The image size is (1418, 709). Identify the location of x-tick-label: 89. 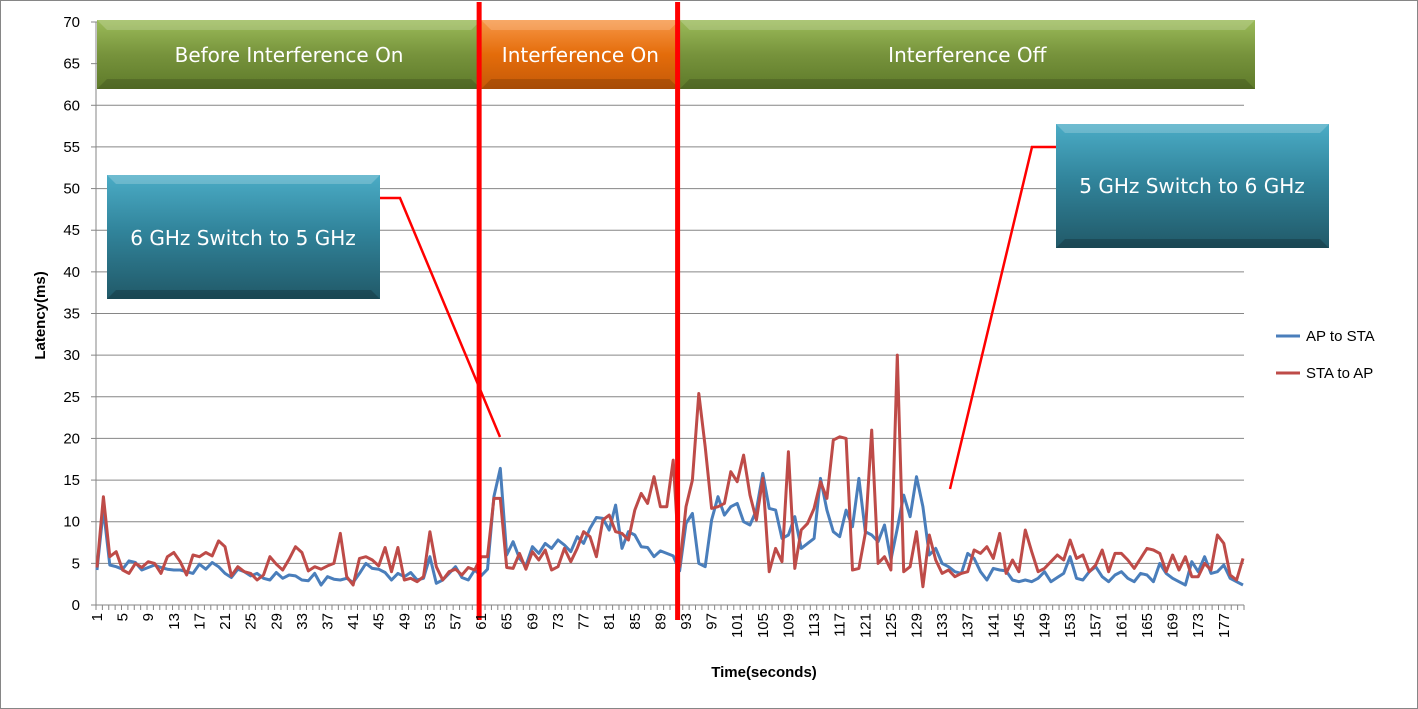
(660, 621).